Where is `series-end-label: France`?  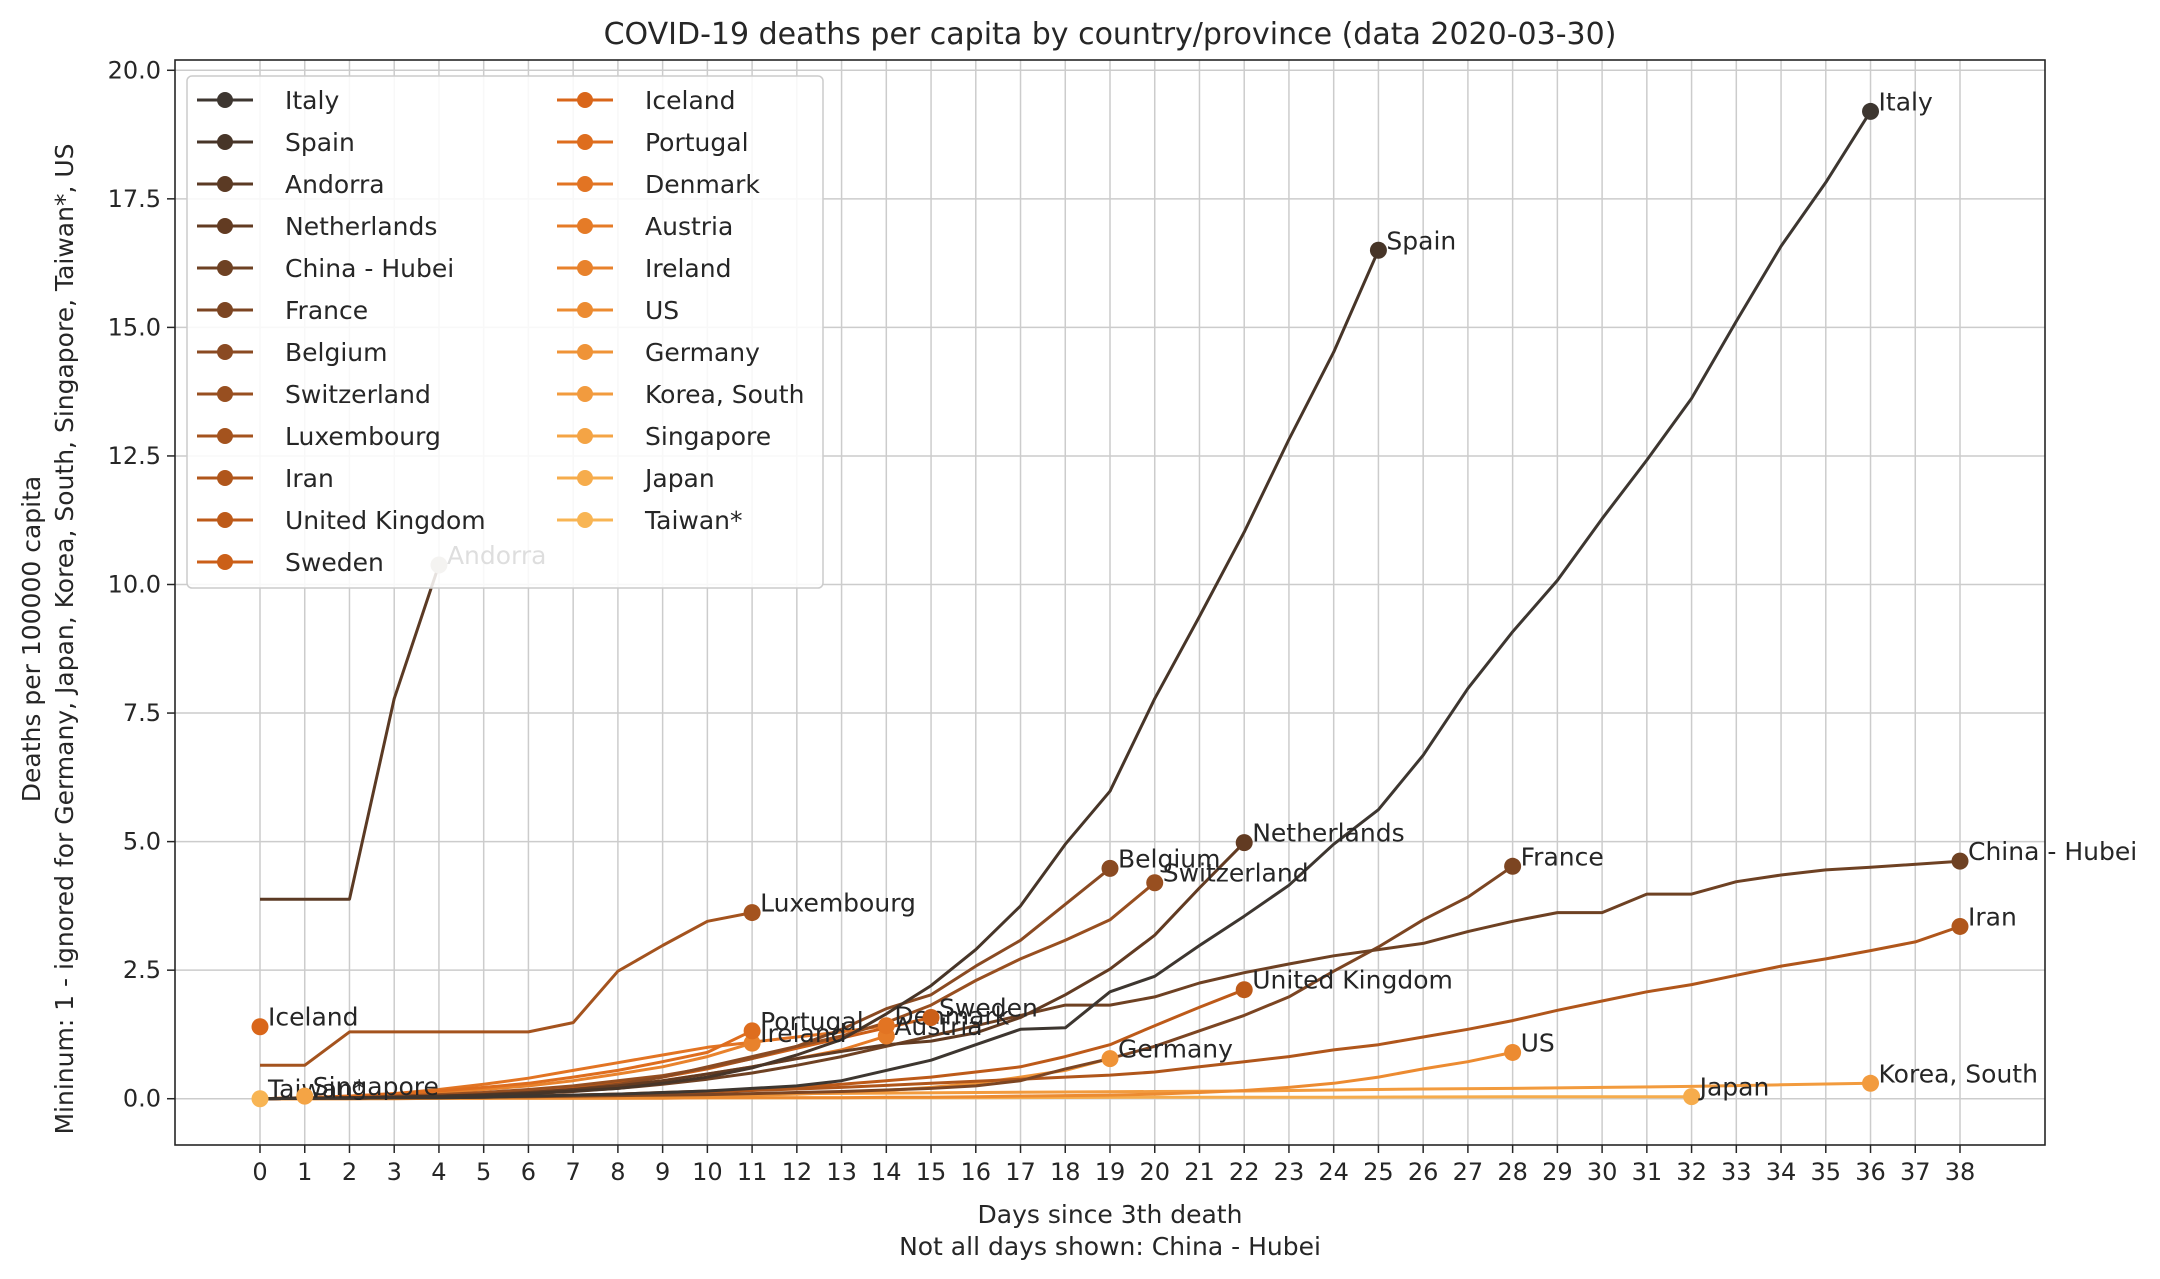 series-end-label: France is located at coordinates (1562, 856).